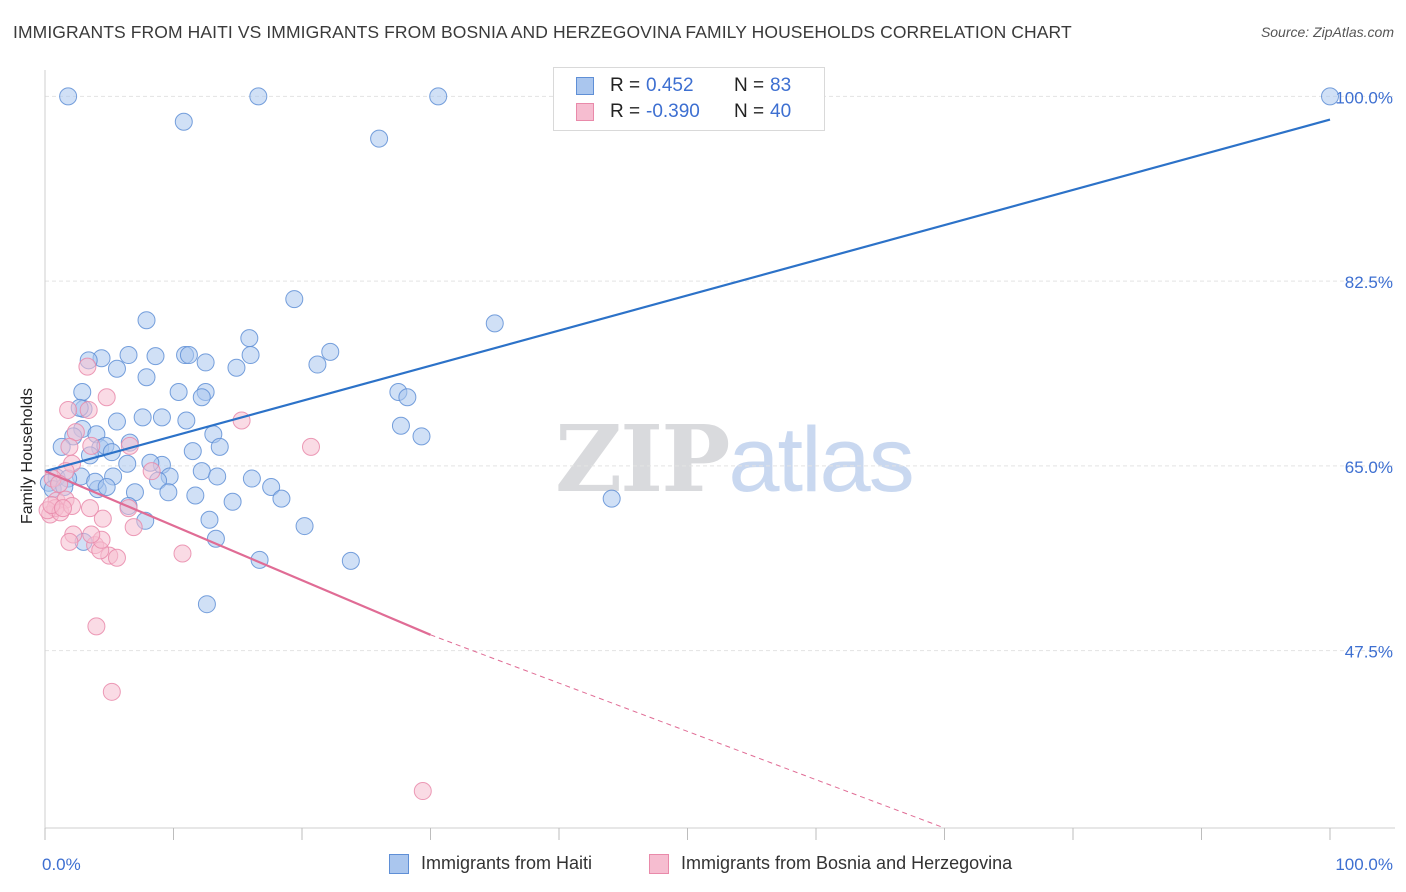 The height and width of the screenshot is (892, 1406). I want to click on watermark: ZIPatlas, so click(735, 459).